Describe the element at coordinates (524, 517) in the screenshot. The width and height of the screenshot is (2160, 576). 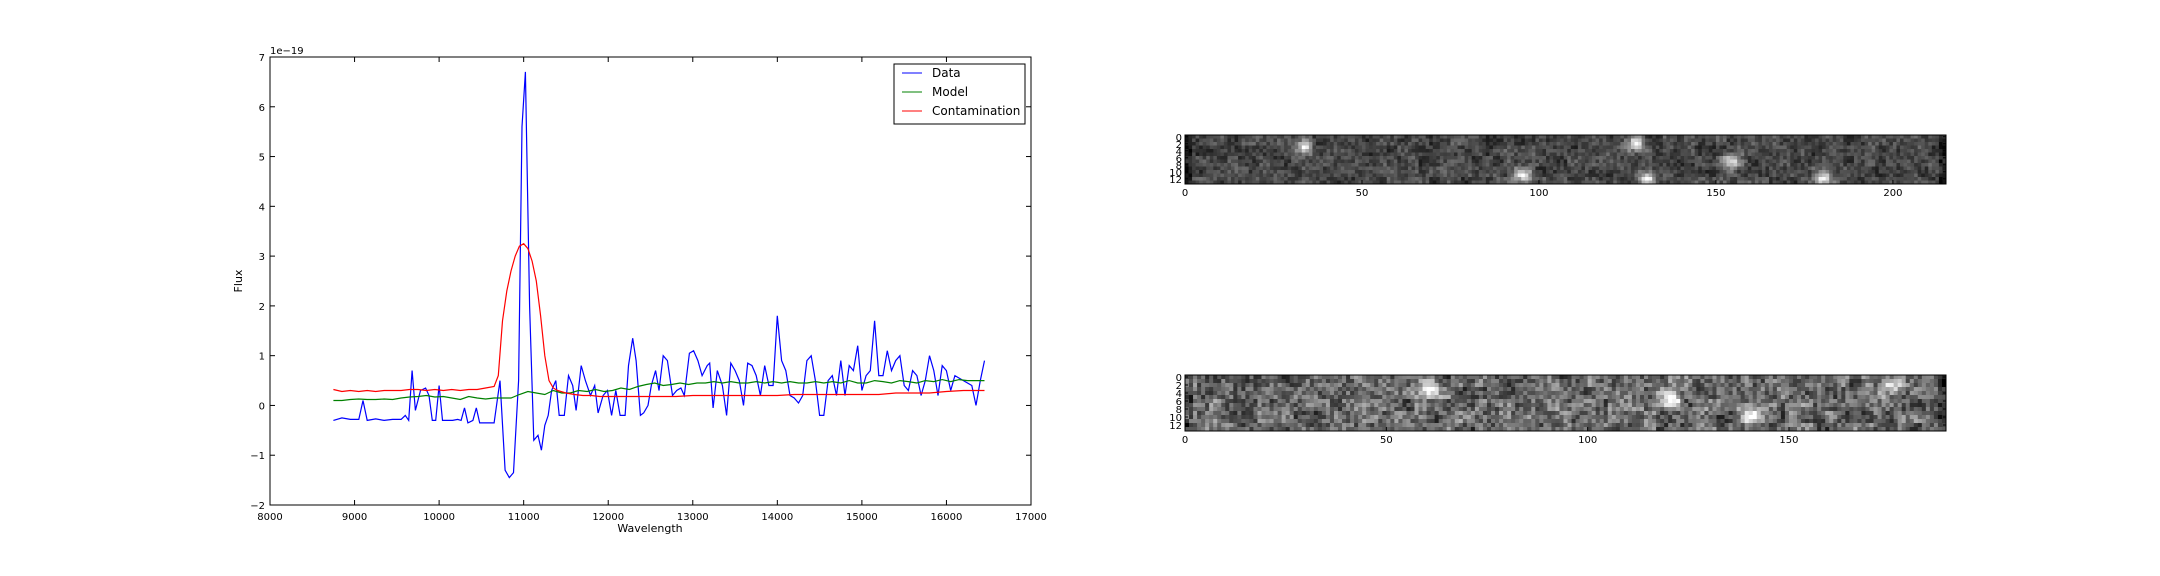
I see `x-tick-label: 11000` at that location.